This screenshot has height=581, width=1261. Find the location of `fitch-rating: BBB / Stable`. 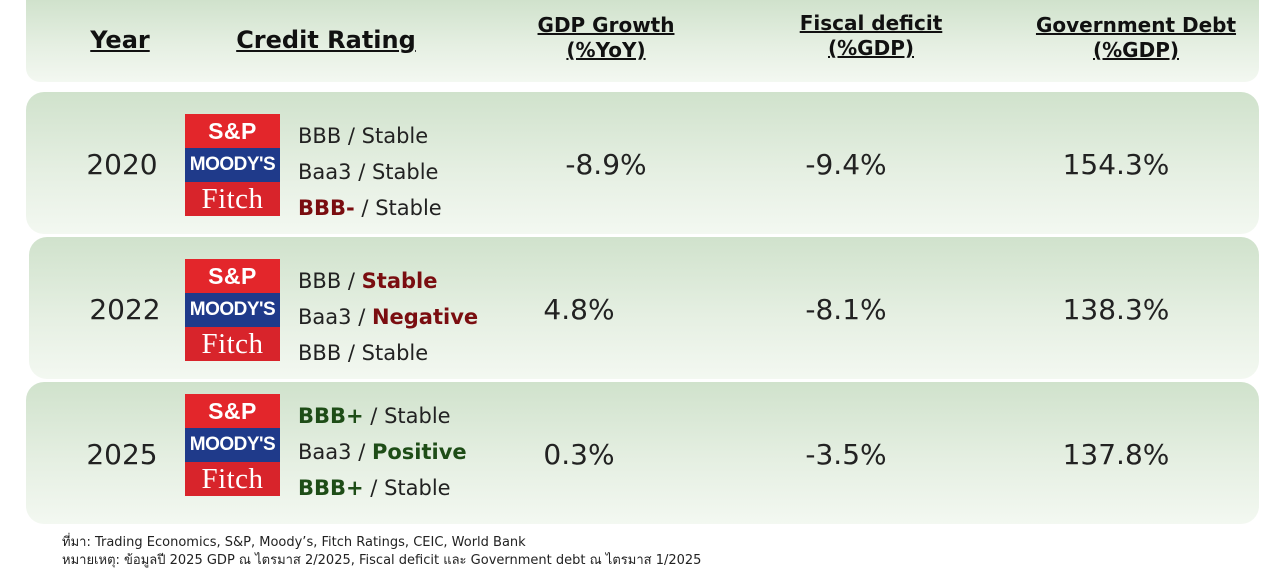

fitch-rating: BBB / Stable is located at coordinates (388, 357).